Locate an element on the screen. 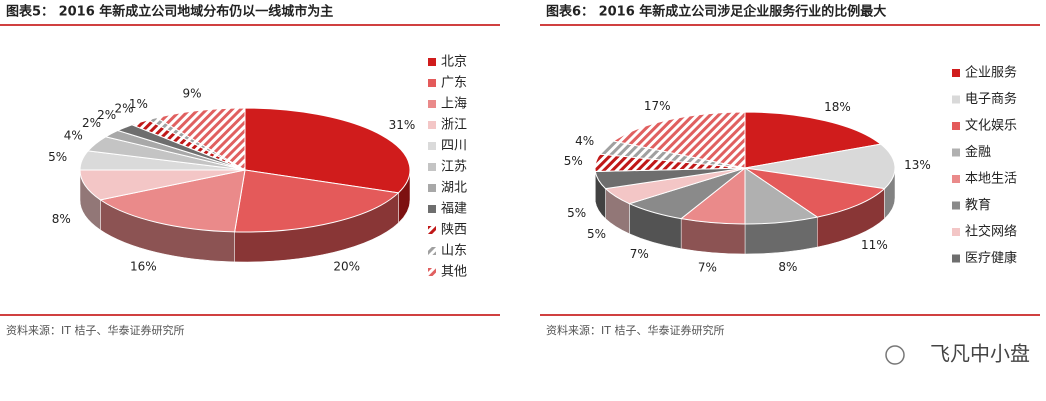  legend-label: 北京 is located at coordinates (454, 62).